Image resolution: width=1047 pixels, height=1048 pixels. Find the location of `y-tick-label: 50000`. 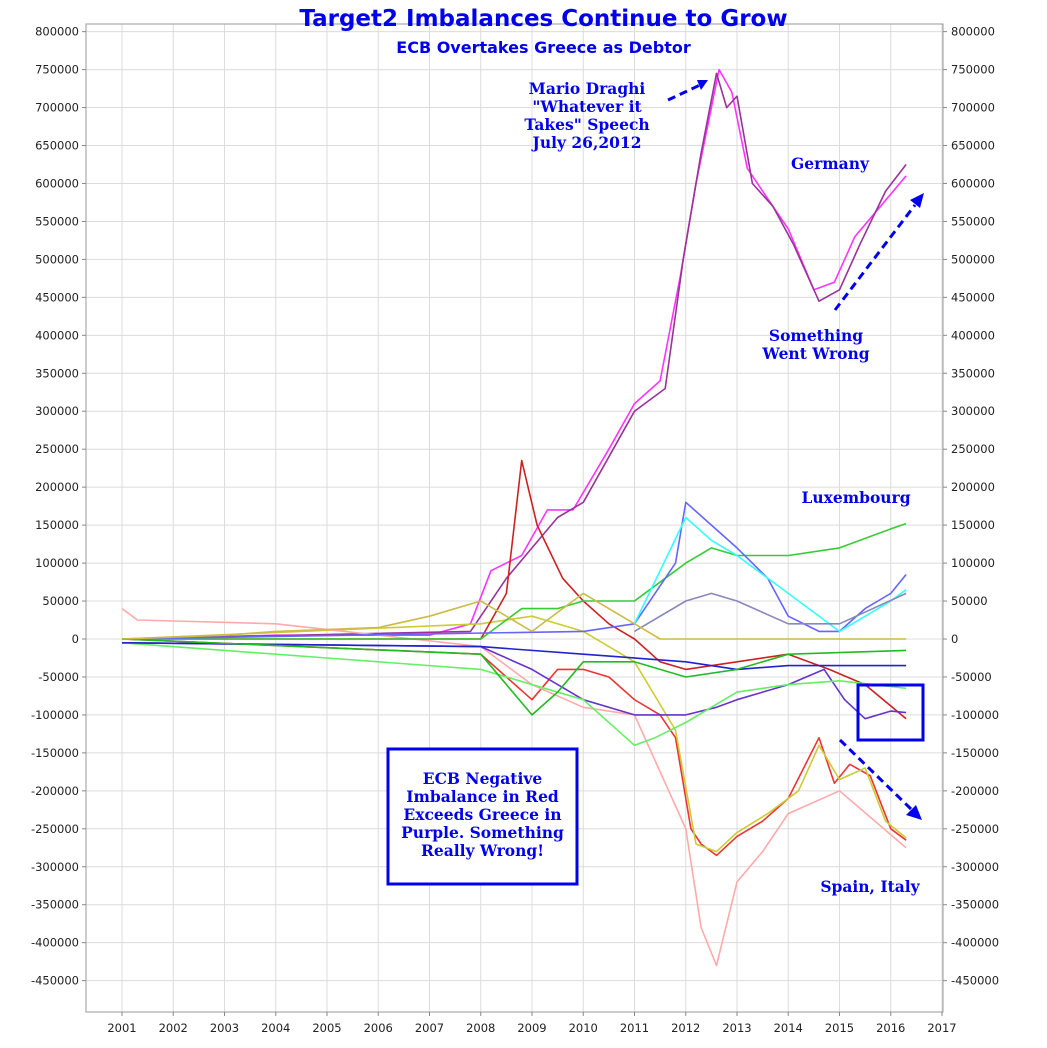

y-tick-label: 50000 is located at coordinates (60, 601).